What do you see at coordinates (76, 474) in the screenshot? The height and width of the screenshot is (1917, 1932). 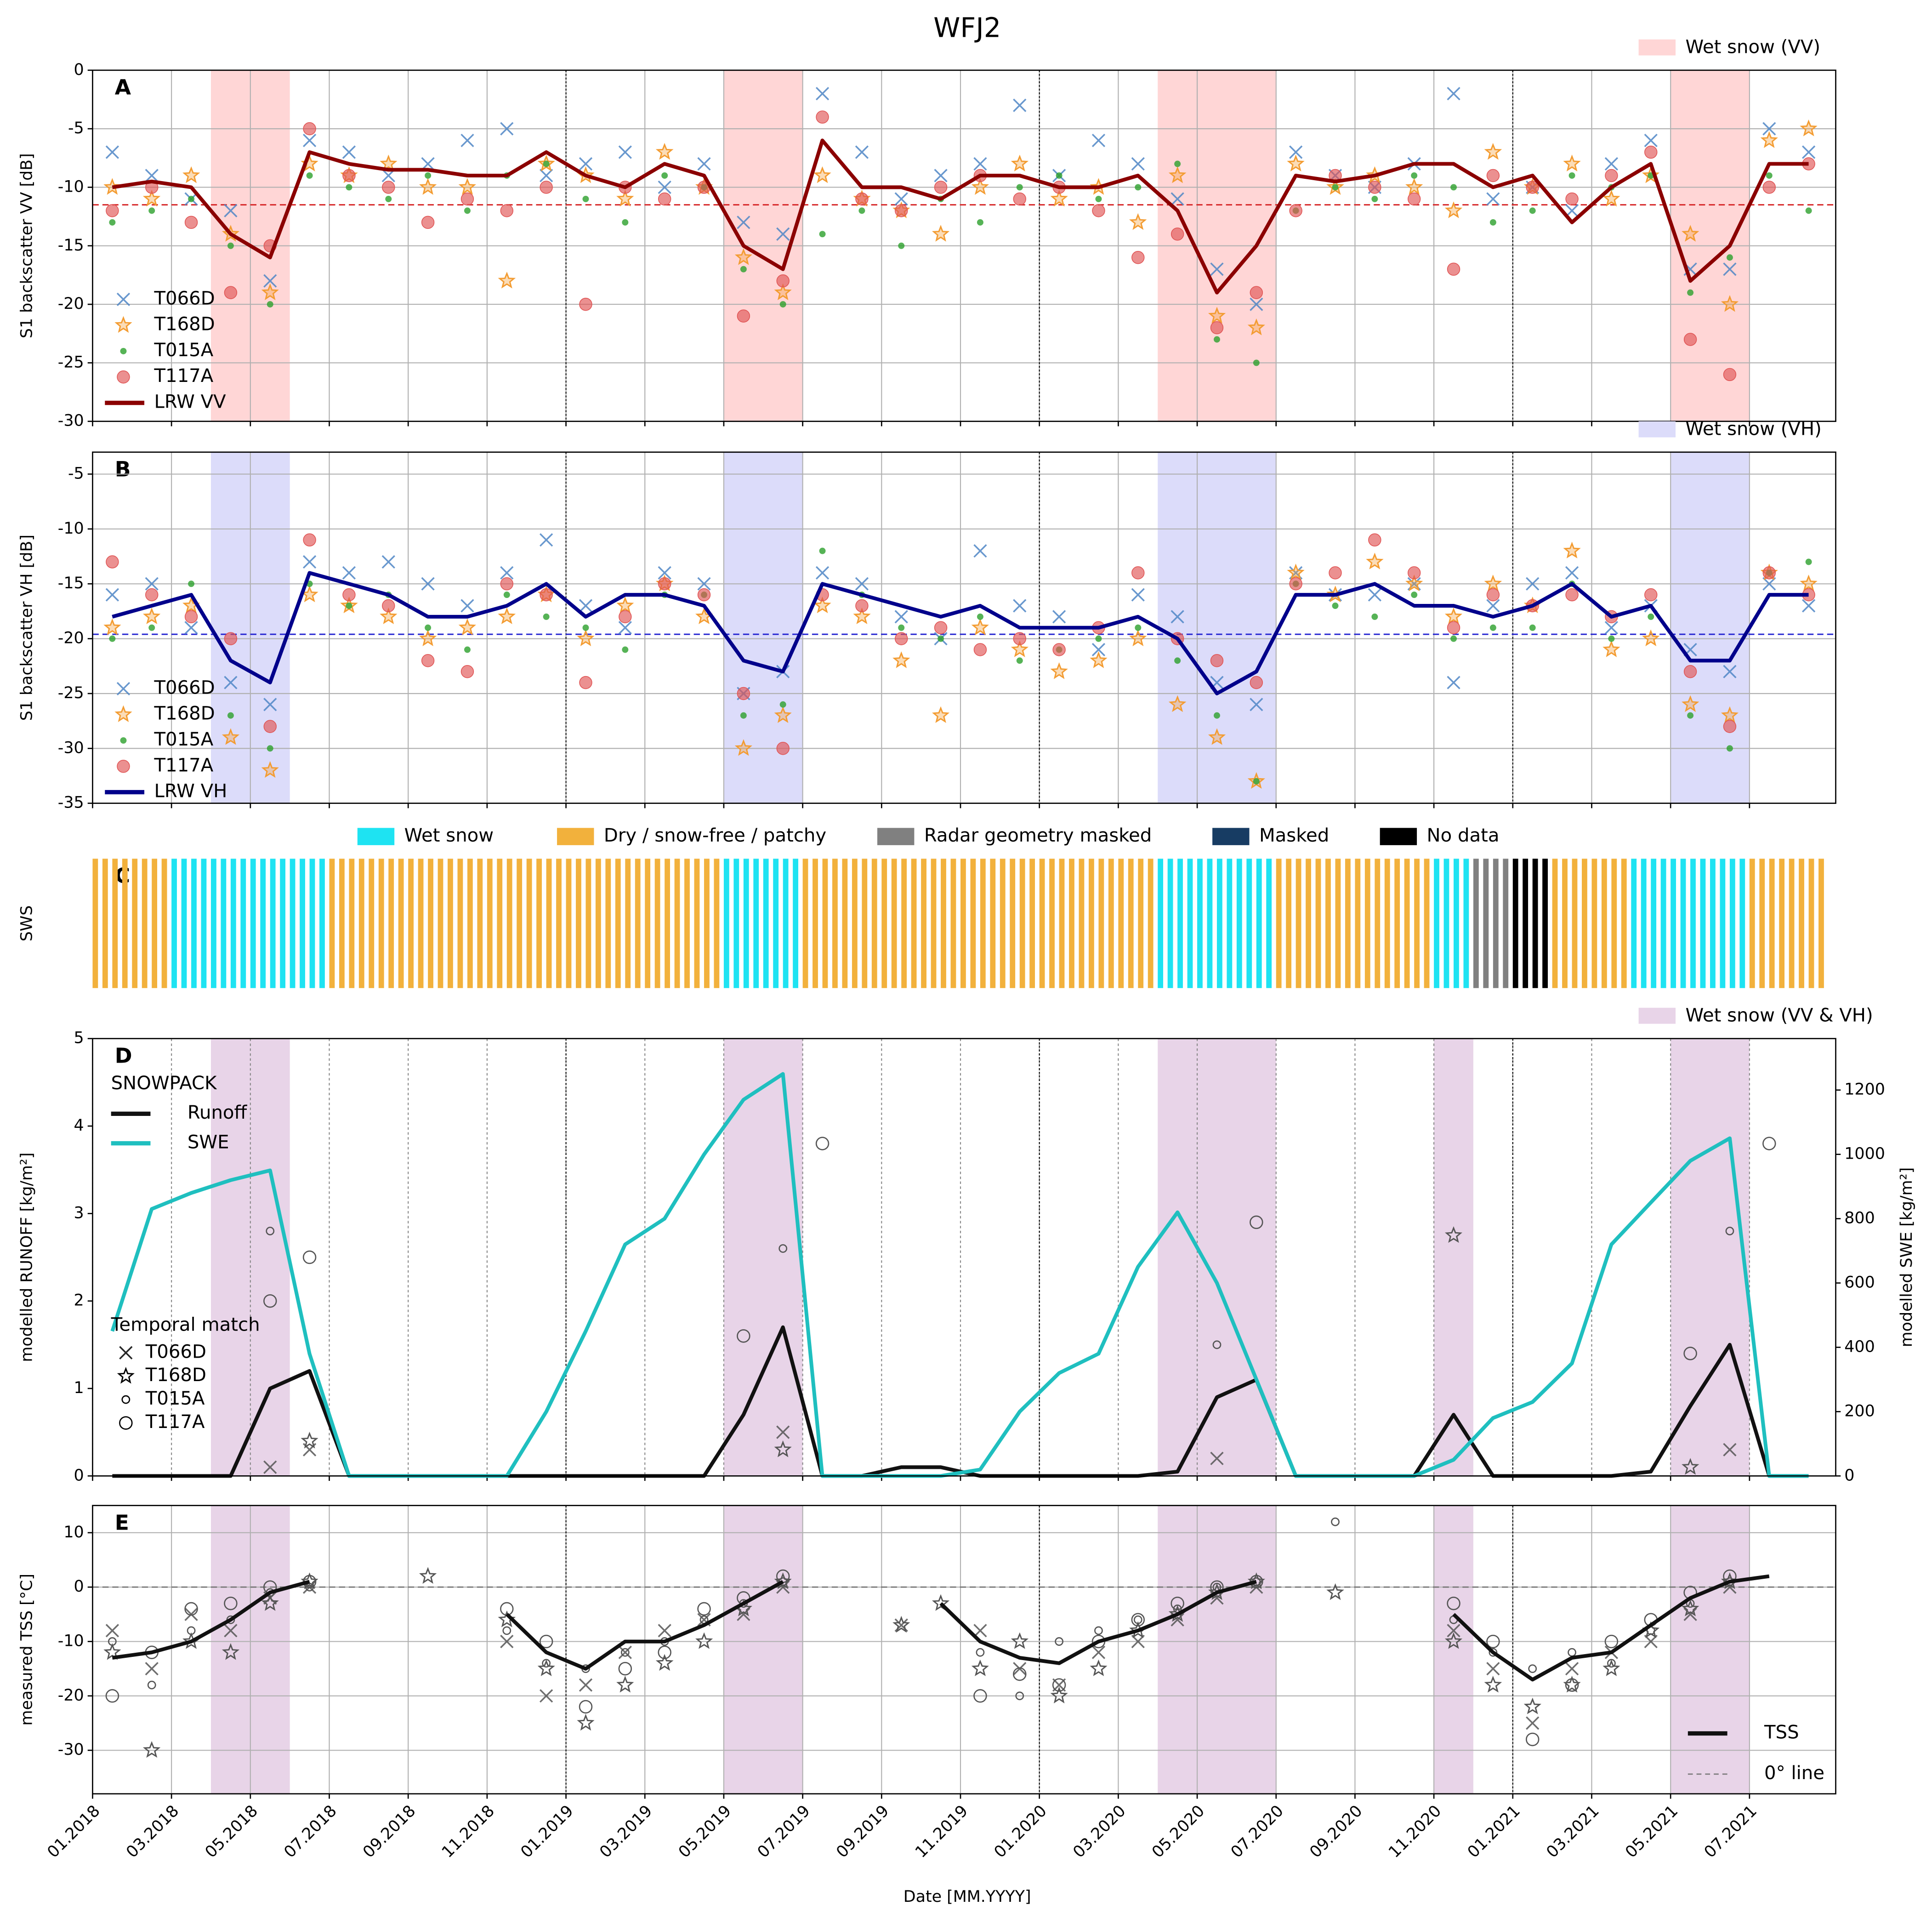 I see `y-tick-label: -5` at bounding box center [76, 474].